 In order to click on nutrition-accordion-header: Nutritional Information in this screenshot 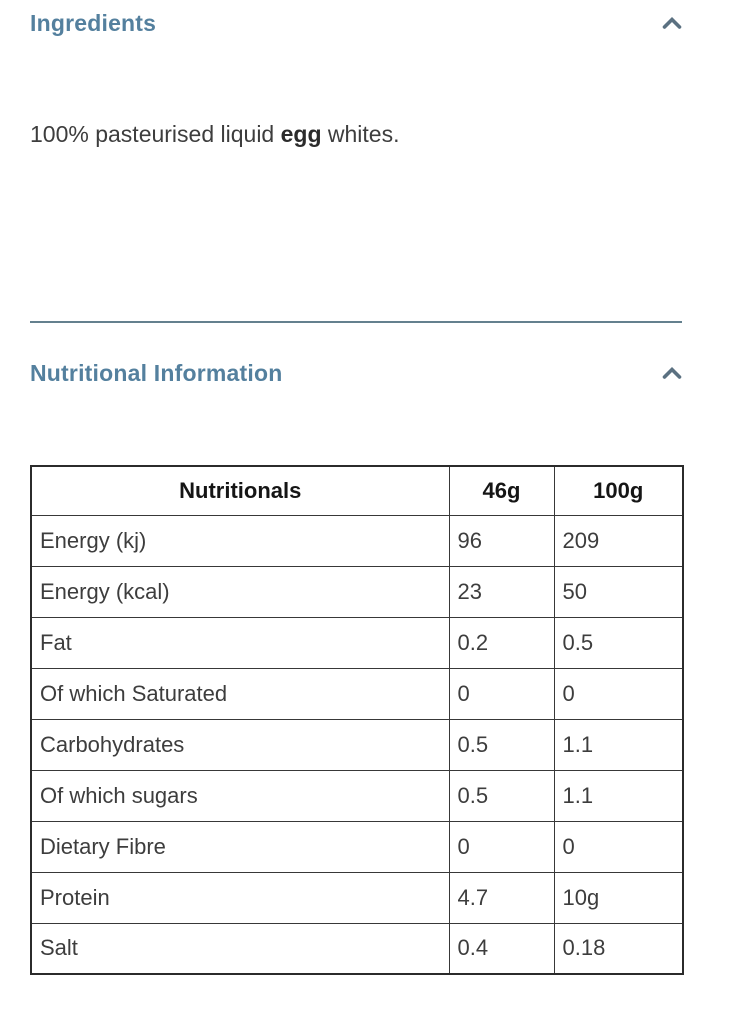, I will do `click(356, 373)`.